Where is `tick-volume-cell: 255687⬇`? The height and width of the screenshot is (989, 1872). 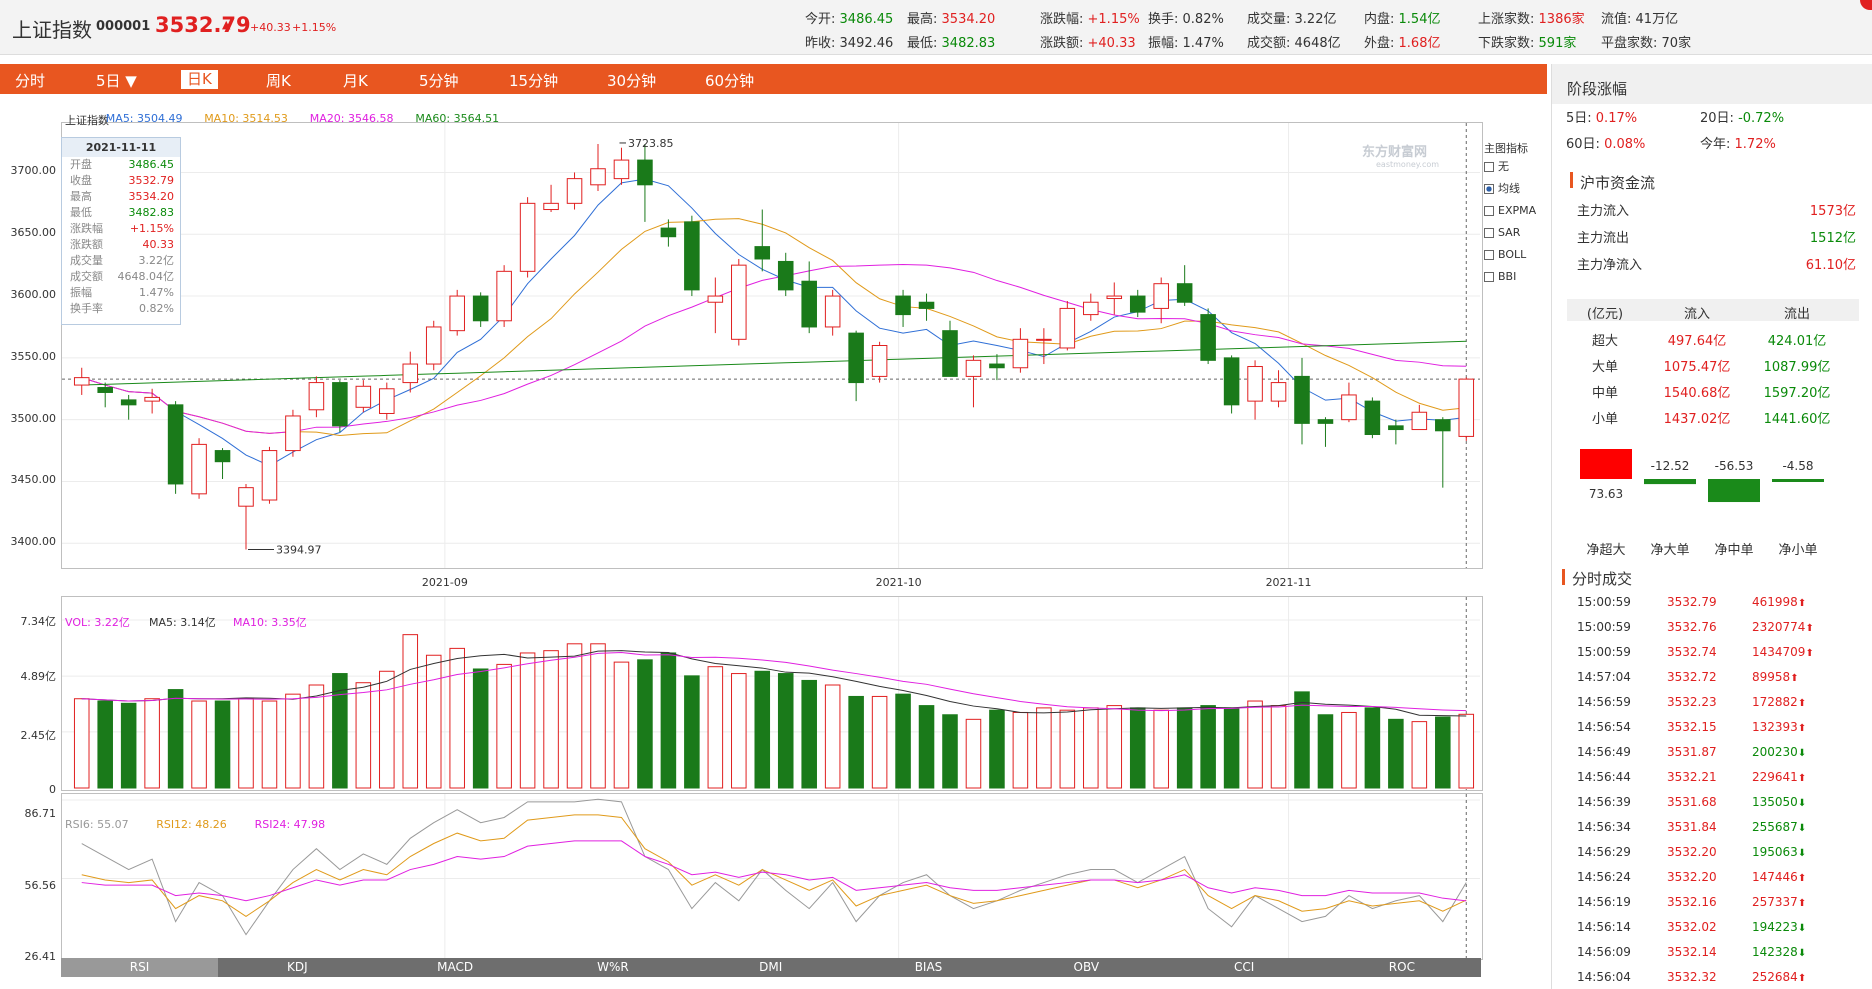 tick-volume-cell: 255687⬇ is located at coordinates (1806, 827).